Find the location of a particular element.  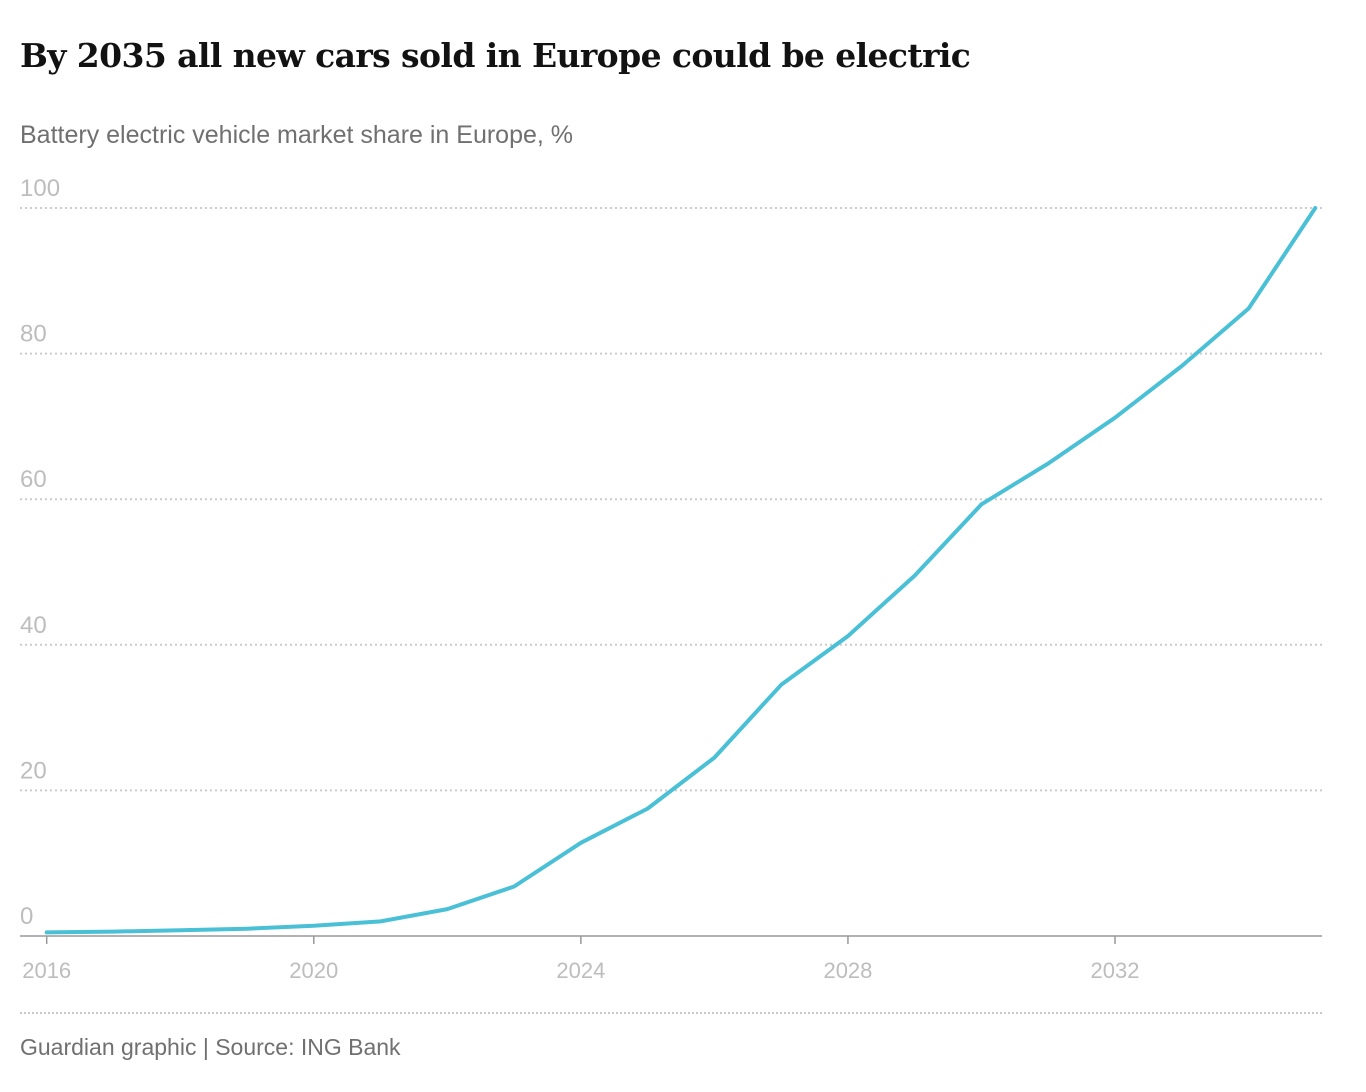

x-tick-label-2032: 2032 is located at coordinates (1115, 970).